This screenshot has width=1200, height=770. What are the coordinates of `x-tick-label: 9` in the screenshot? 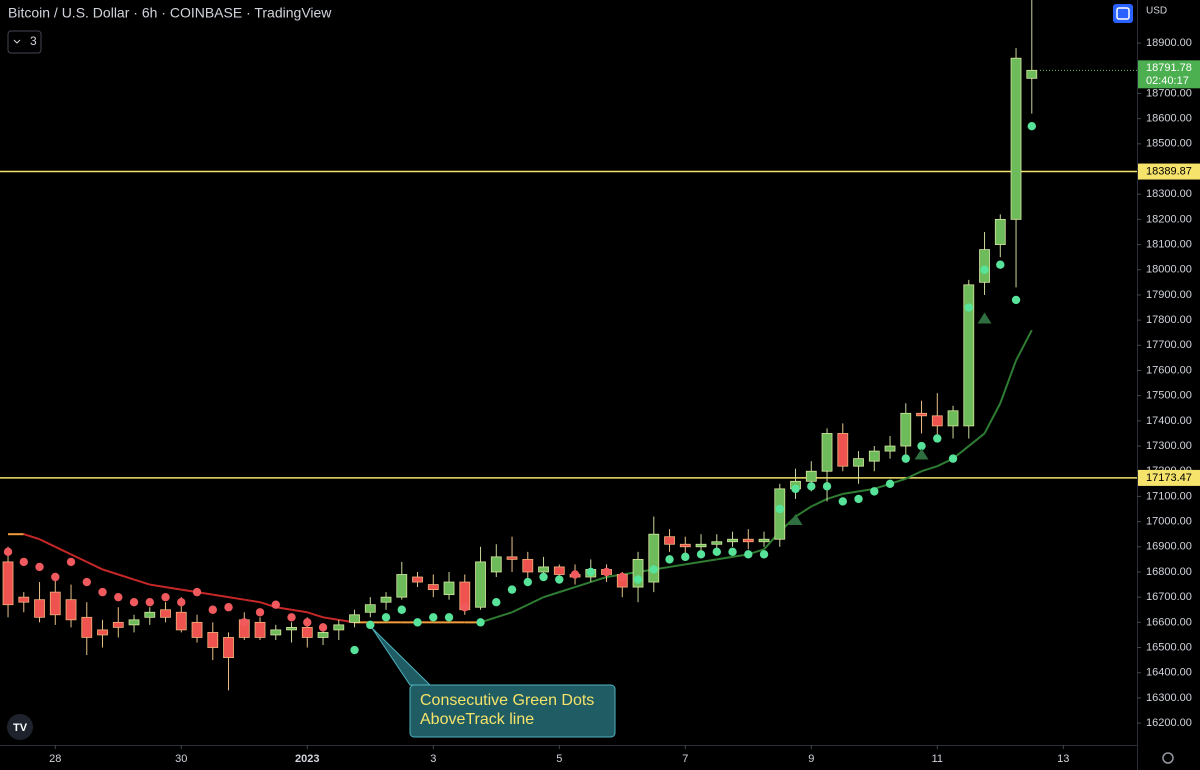 It's located at (811, 759).